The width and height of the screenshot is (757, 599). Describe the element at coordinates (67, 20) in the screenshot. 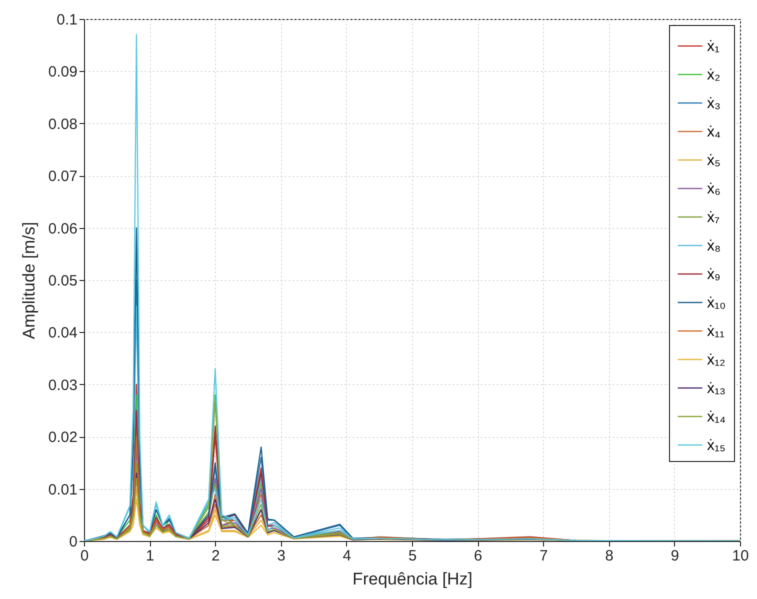

I see `y-tick-label: 0.1` at that location.